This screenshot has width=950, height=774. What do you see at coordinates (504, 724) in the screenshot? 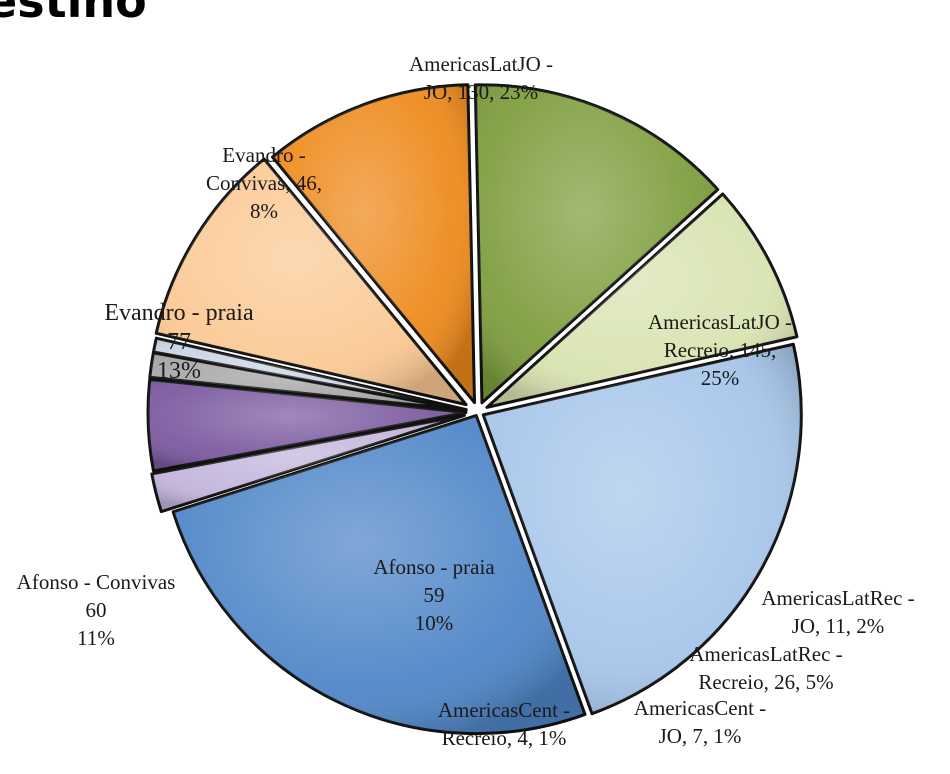
I see `slice-data-label: AmericasCent - Recreio, 4, 1%` at bounding box center [504, 724].